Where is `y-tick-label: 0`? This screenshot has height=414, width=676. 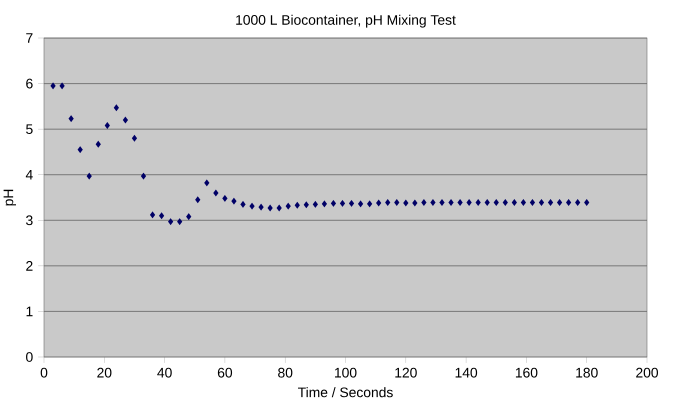 y-tick-label: 0 is located at coordinates (29, 357).